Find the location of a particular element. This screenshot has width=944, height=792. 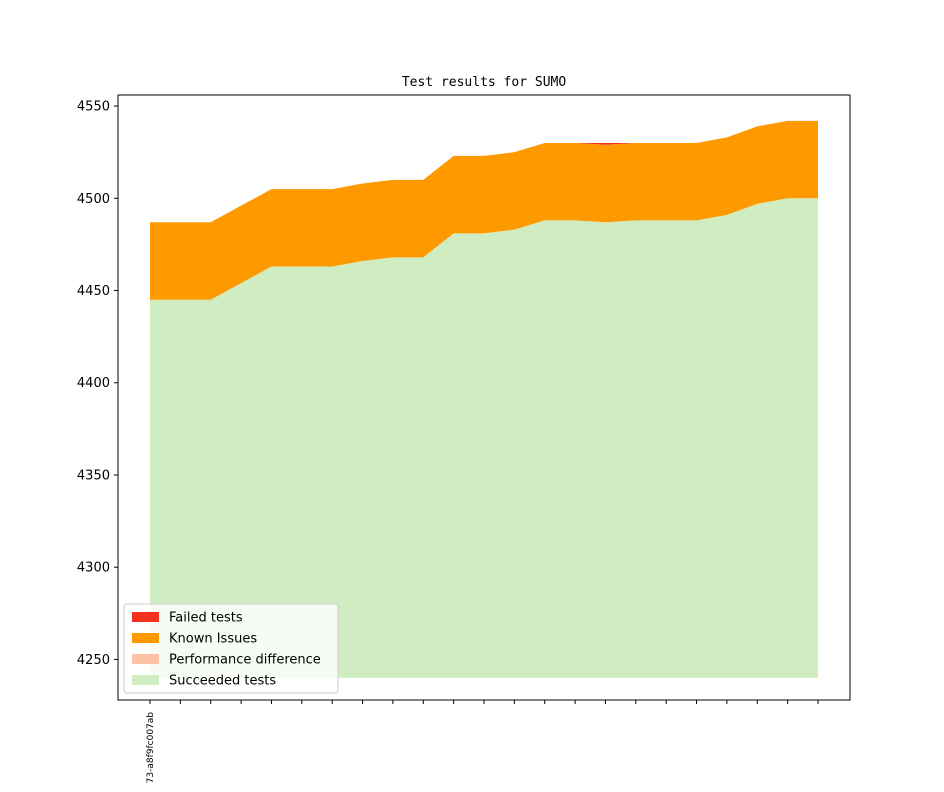

legend-swatch-failed-tests is located at coordinates (145, 617).